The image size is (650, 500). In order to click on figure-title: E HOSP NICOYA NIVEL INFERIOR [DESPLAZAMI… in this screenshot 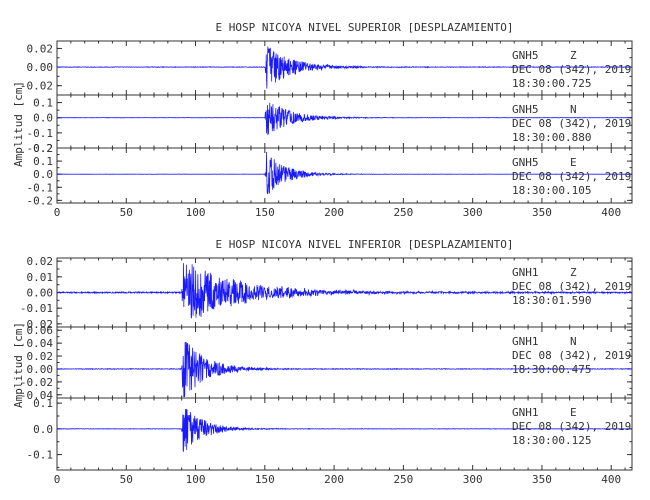, I will do `click(364, 244)`.